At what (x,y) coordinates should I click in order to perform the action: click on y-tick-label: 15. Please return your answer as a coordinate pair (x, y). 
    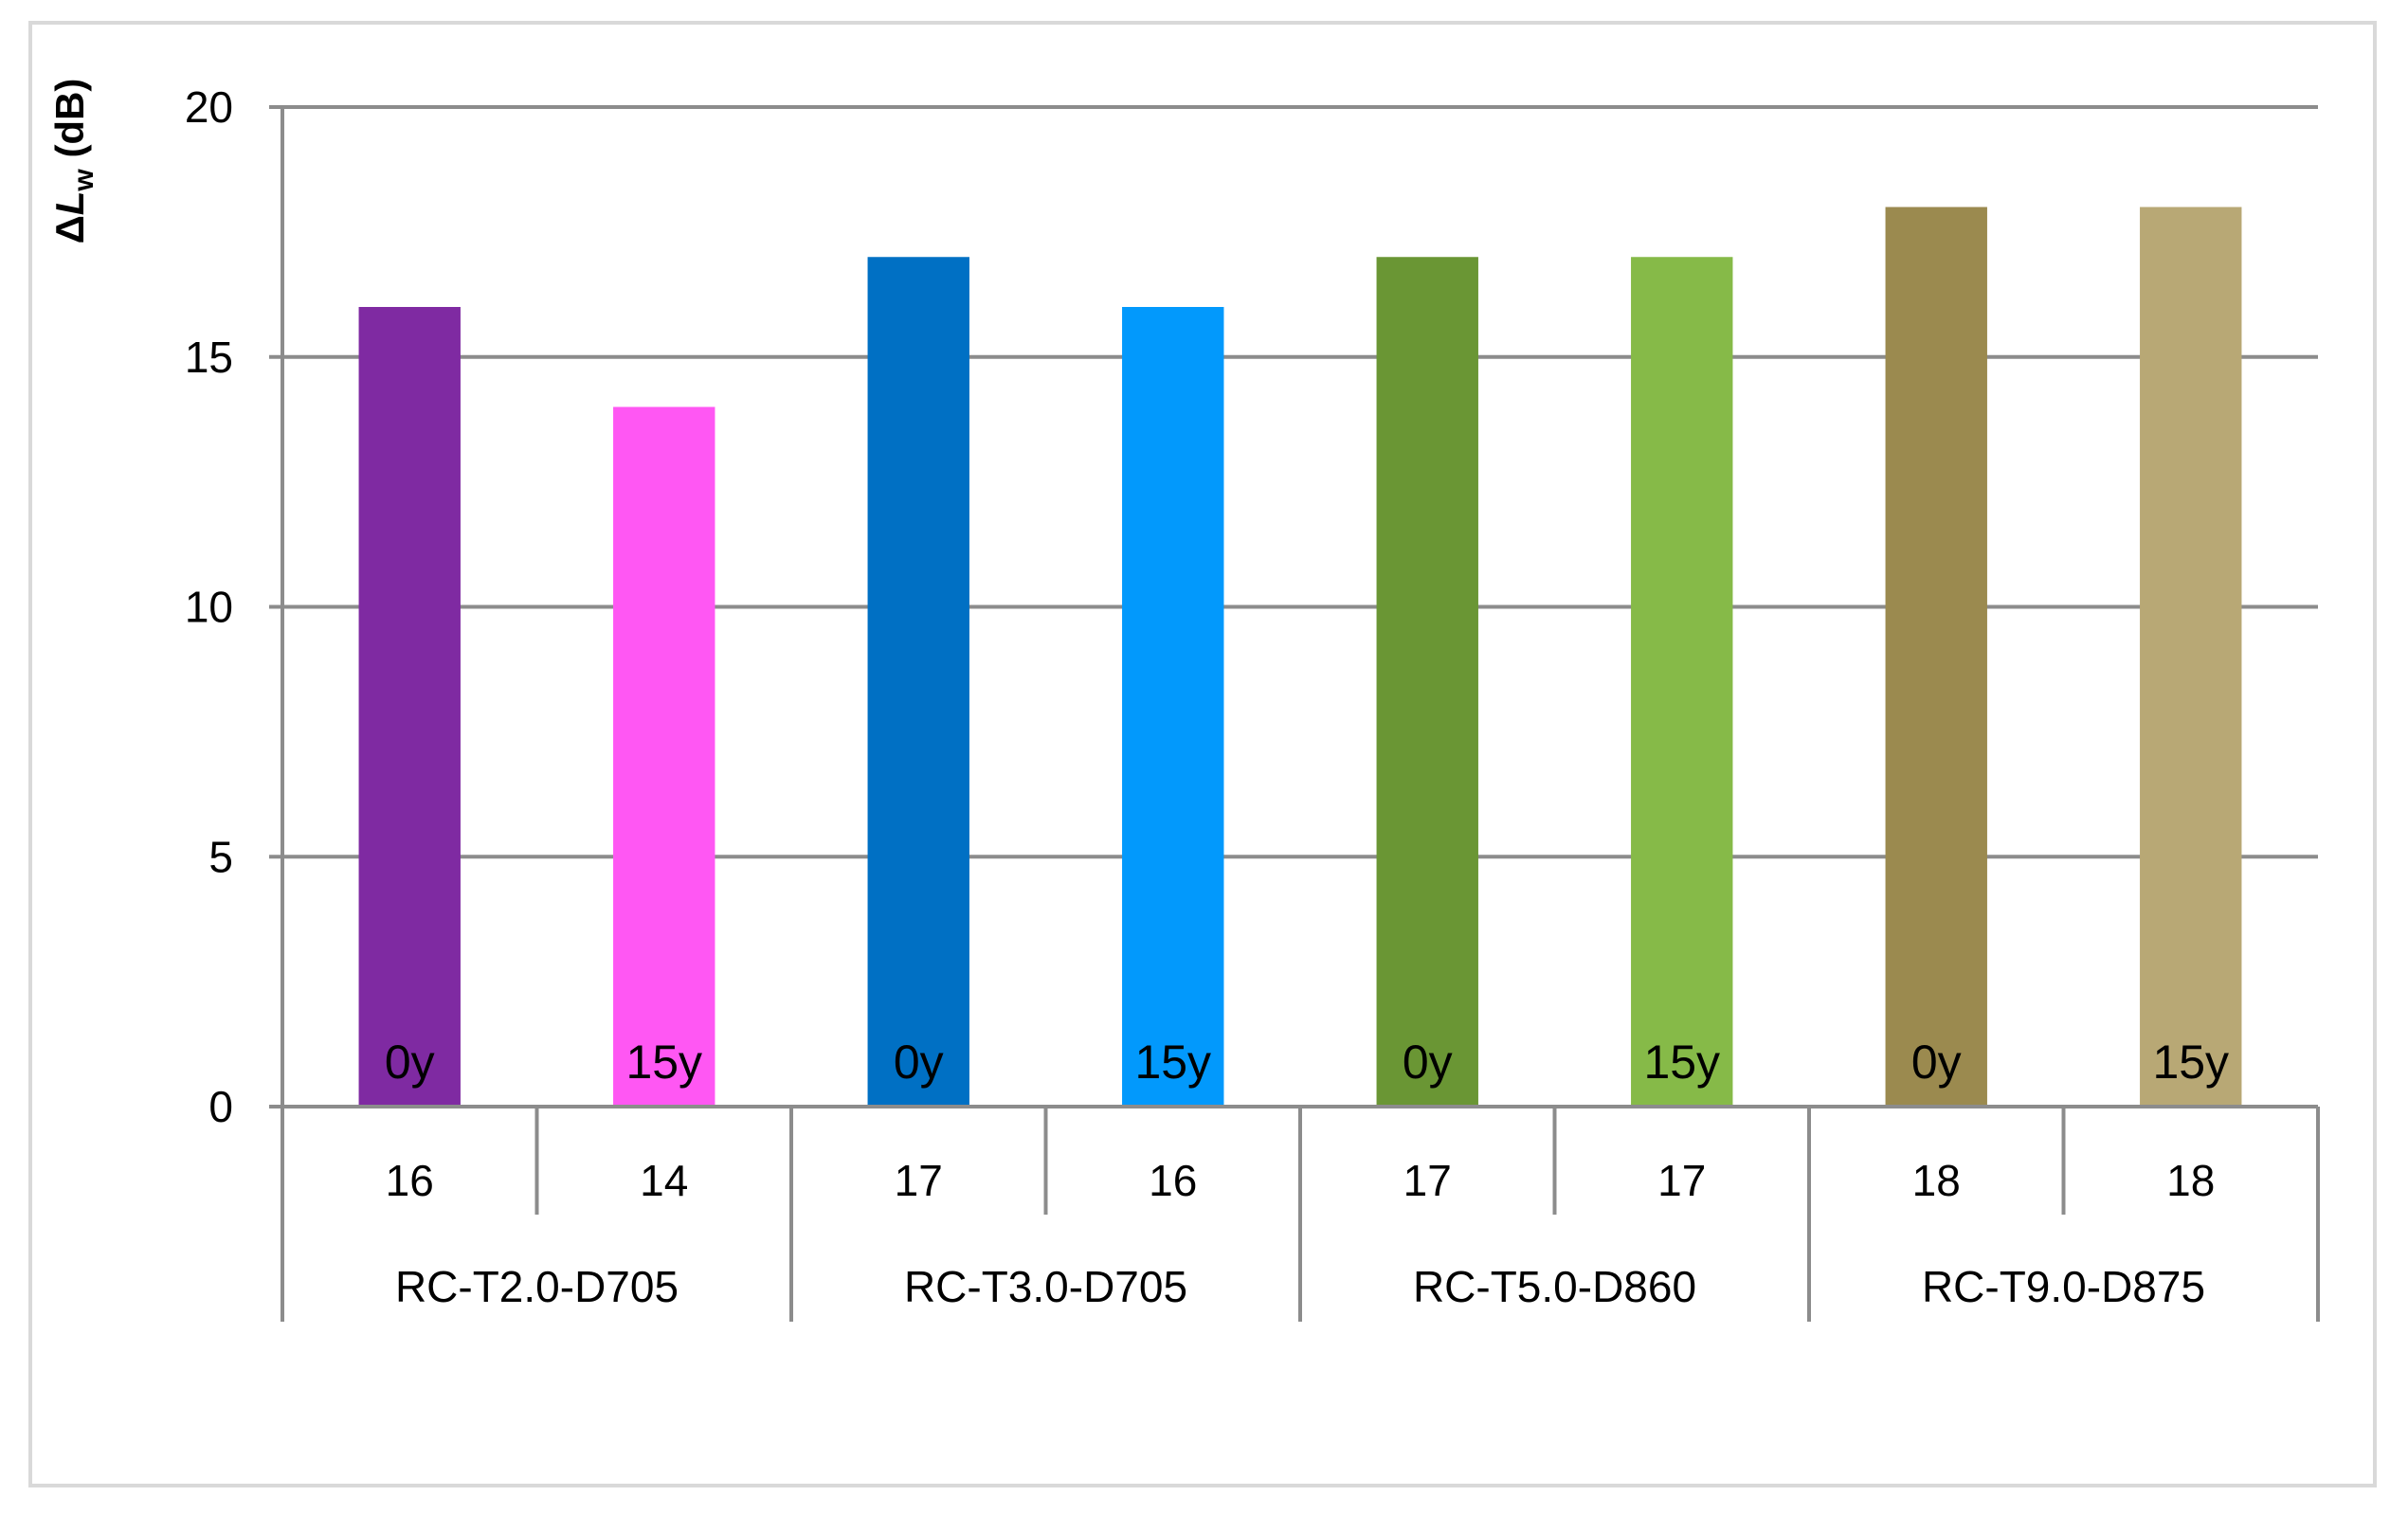
    Looking at the image, I should click on (209, 357).